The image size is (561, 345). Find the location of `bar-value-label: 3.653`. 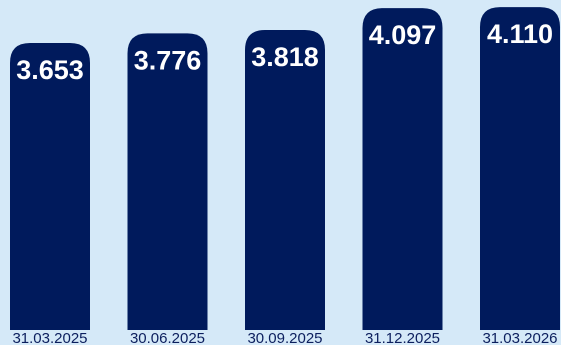

bar-value-label: 3.653 is located at coordinates (50, 70).